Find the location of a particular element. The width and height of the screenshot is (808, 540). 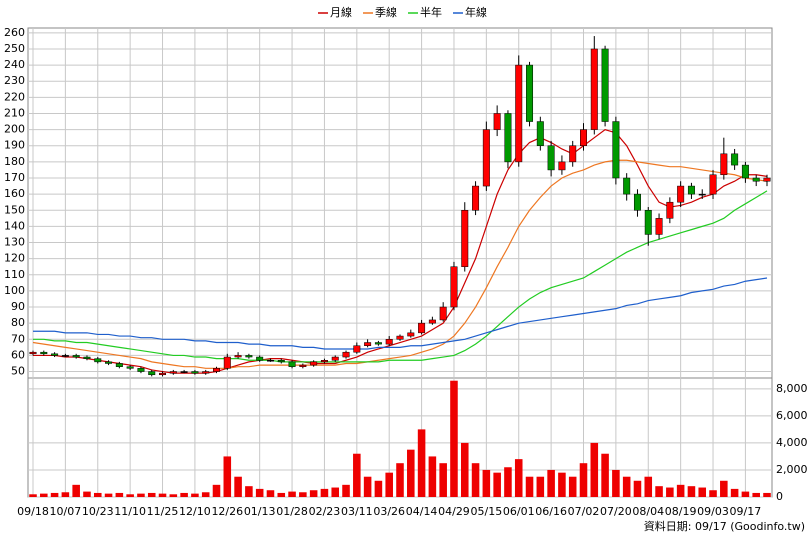

x-tick-label: 07/02 is located at coordinates (584, 511).